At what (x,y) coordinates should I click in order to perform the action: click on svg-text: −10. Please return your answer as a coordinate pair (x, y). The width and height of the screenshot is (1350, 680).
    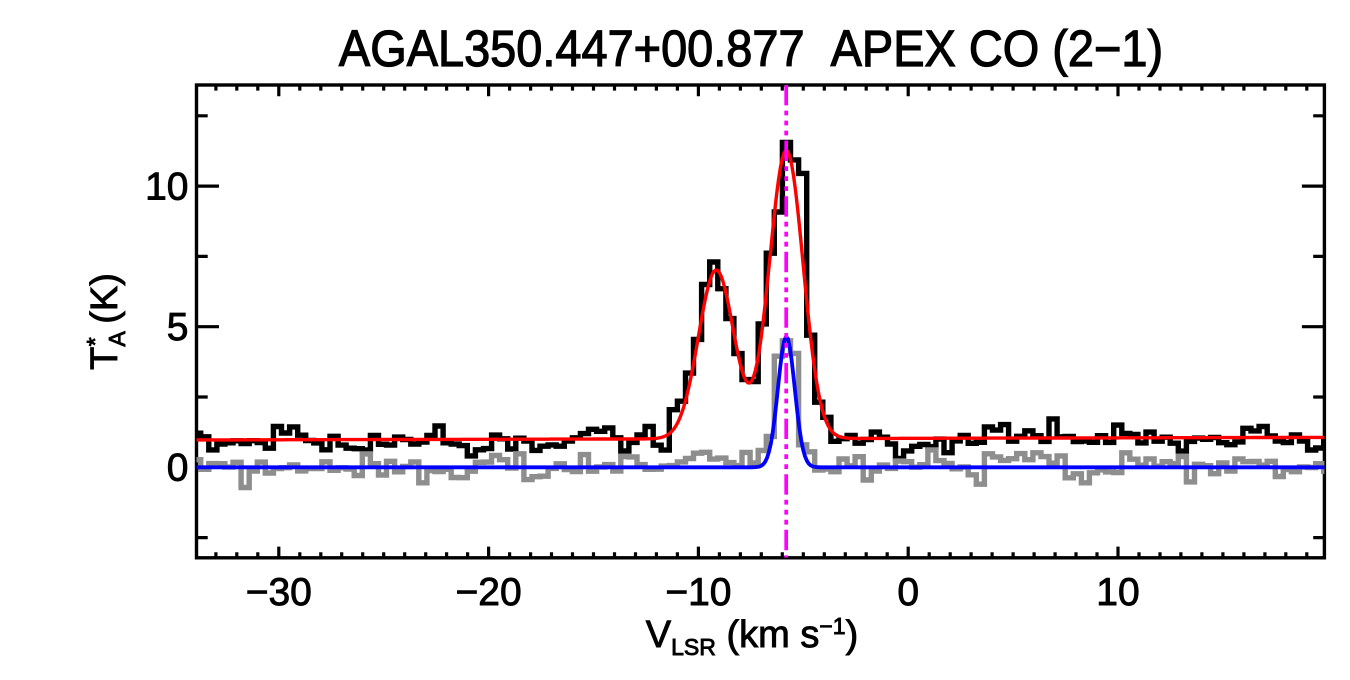
    Looking at the image, I should click on (698, 592).